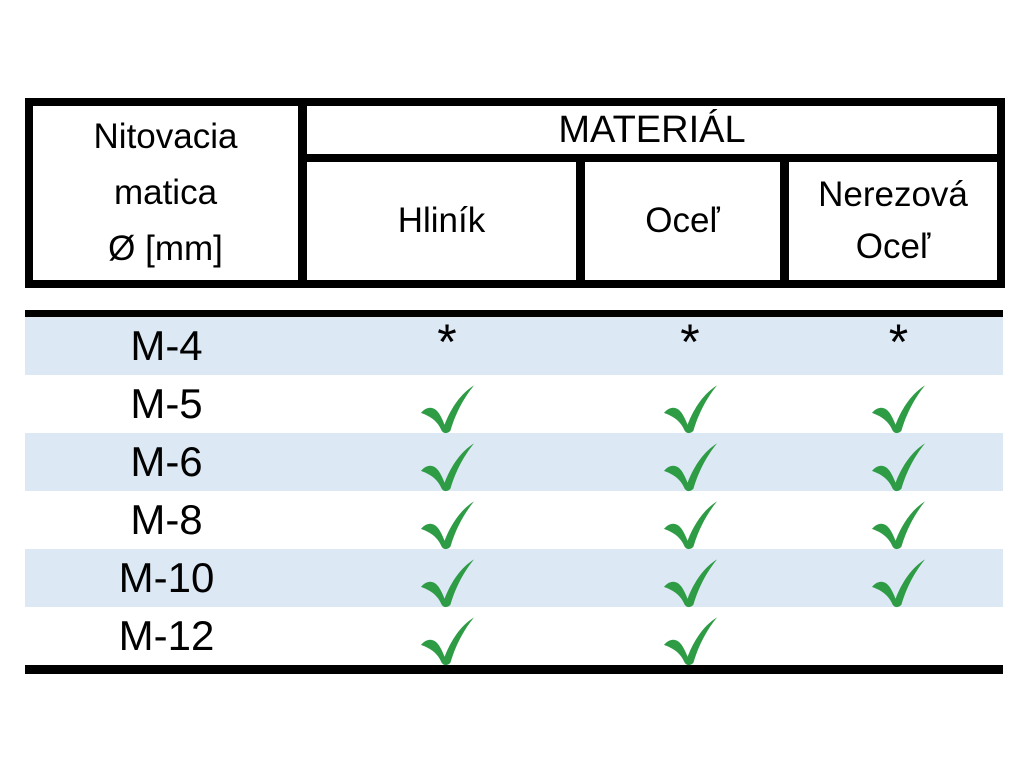 This screenshot has width=1024, height=768. Describe the element at coordinates (166, 519) in the screenshot. I see `row-size-label: M-8` at that location.